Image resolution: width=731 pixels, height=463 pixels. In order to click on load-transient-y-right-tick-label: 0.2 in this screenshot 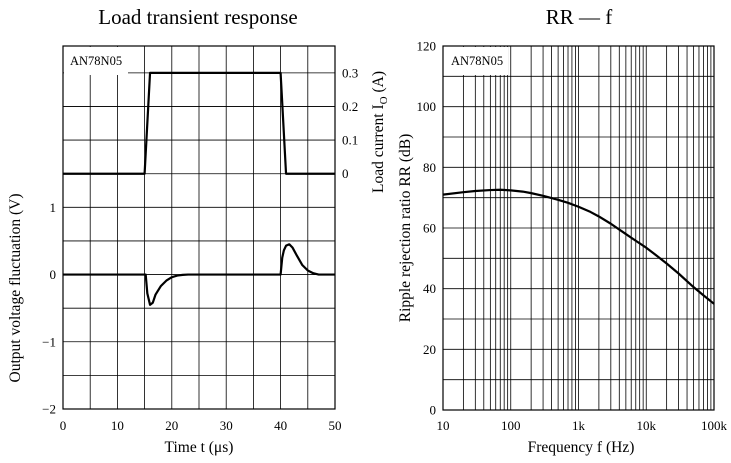, I will do `click(350, 106)`.